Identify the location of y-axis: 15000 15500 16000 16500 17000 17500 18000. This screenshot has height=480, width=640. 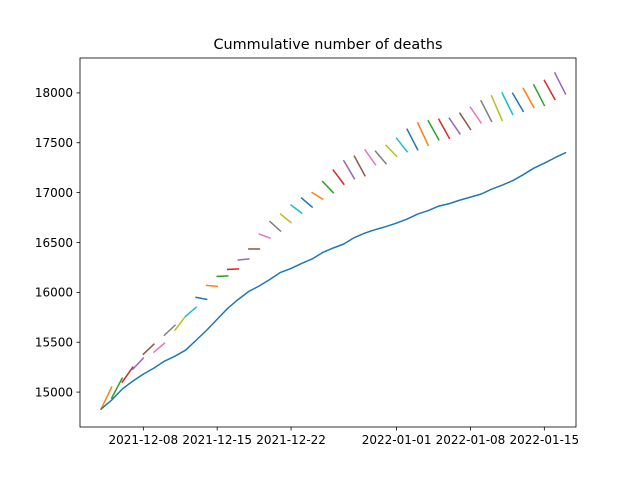
(57, 242).